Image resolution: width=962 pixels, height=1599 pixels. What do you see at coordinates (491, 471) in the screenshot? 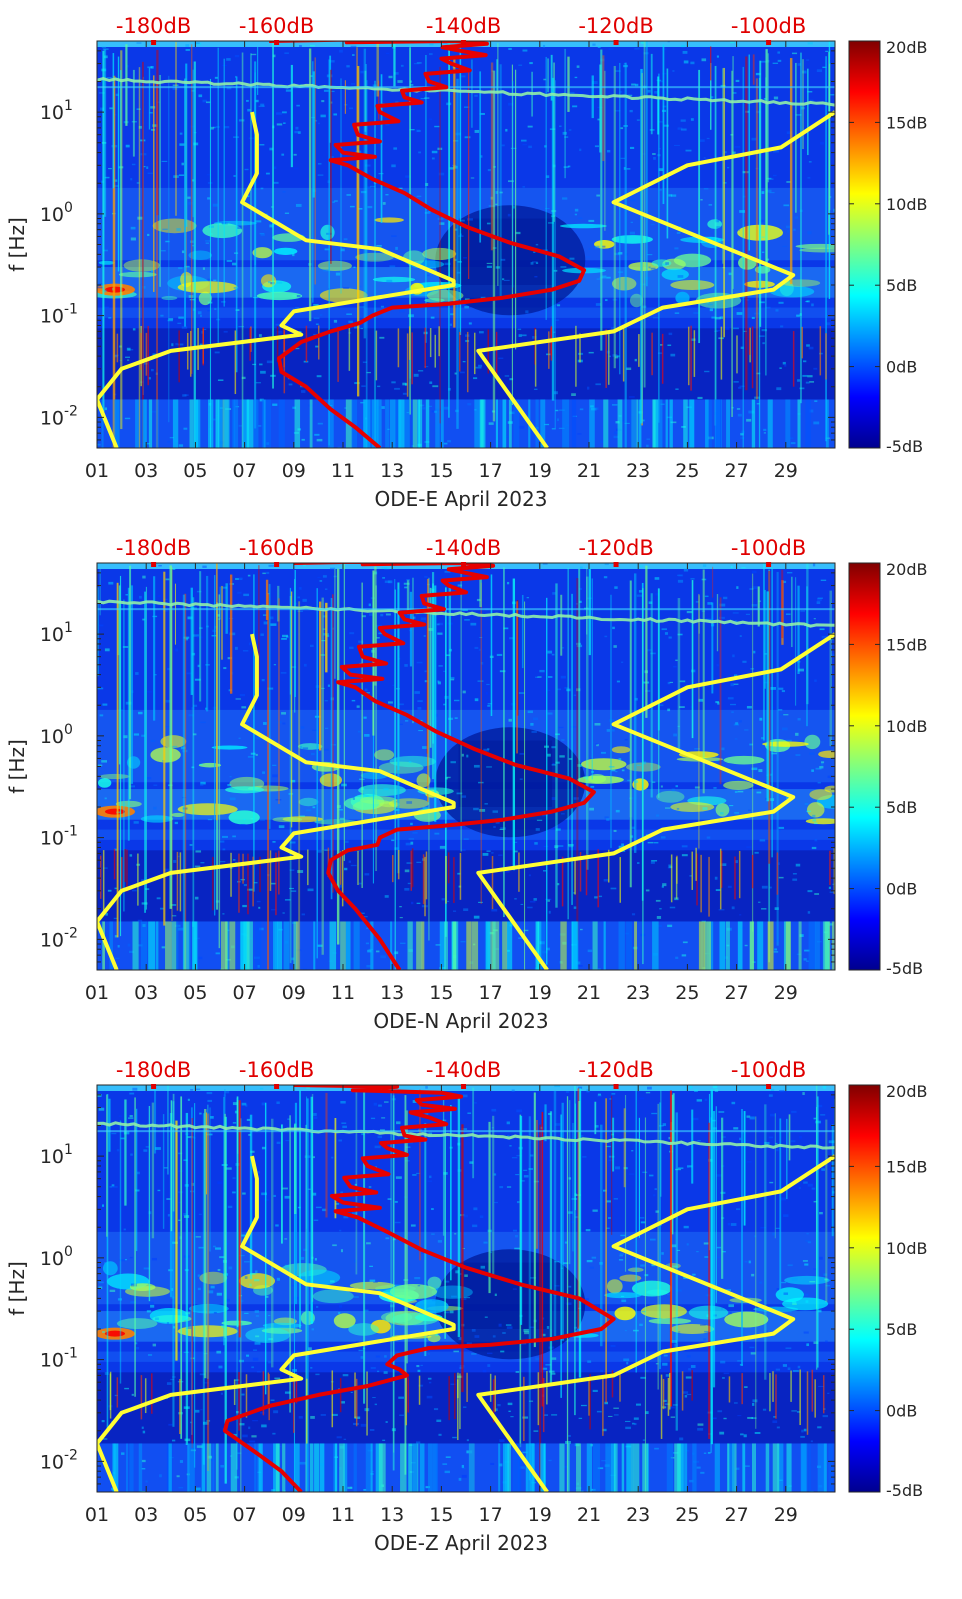
I see `x-tick-label: 17` at bounding box center [491, 471].